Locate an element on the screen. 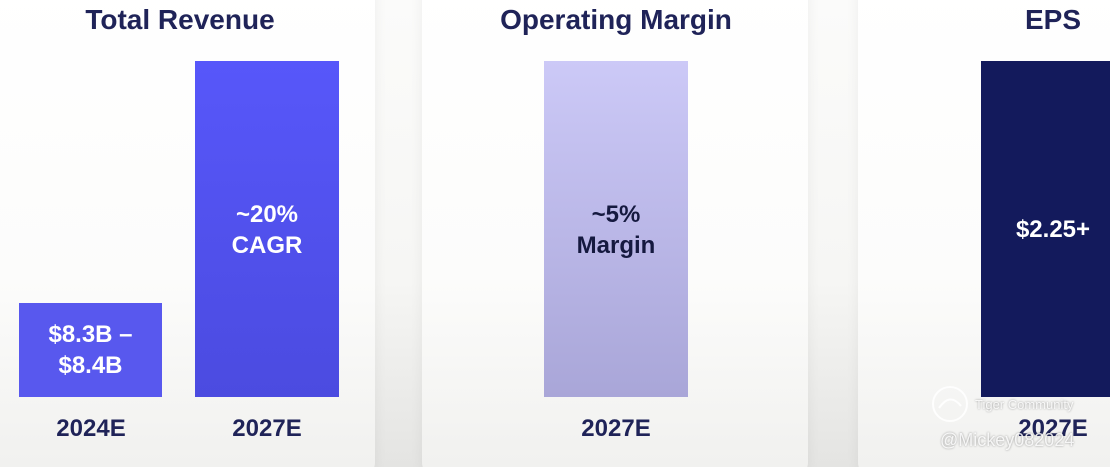 Image resolution: width=1110 pixels, height=467 pixels. bar: ~20% CAGR is located at coordinates (267, 229).